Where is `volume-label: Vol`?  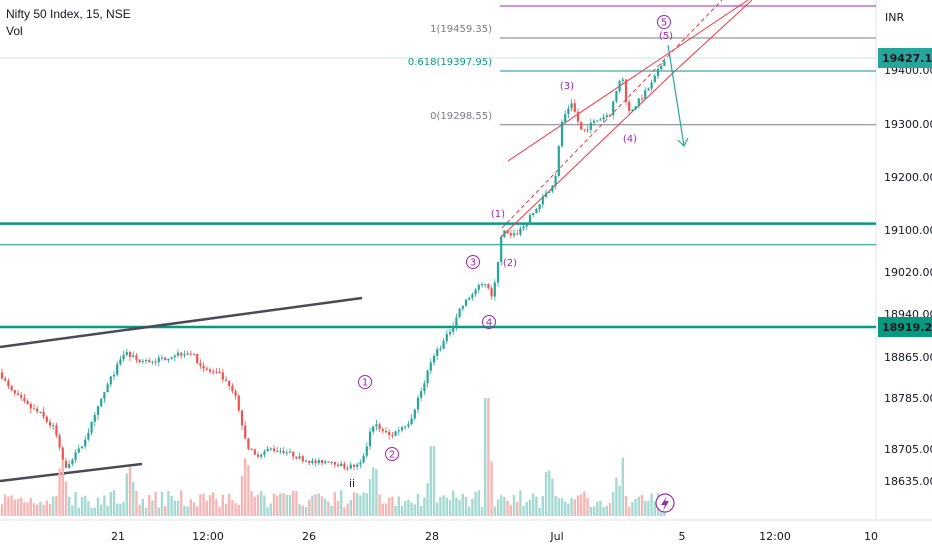 volume-label: Vol is located at coordinates (14, 31).